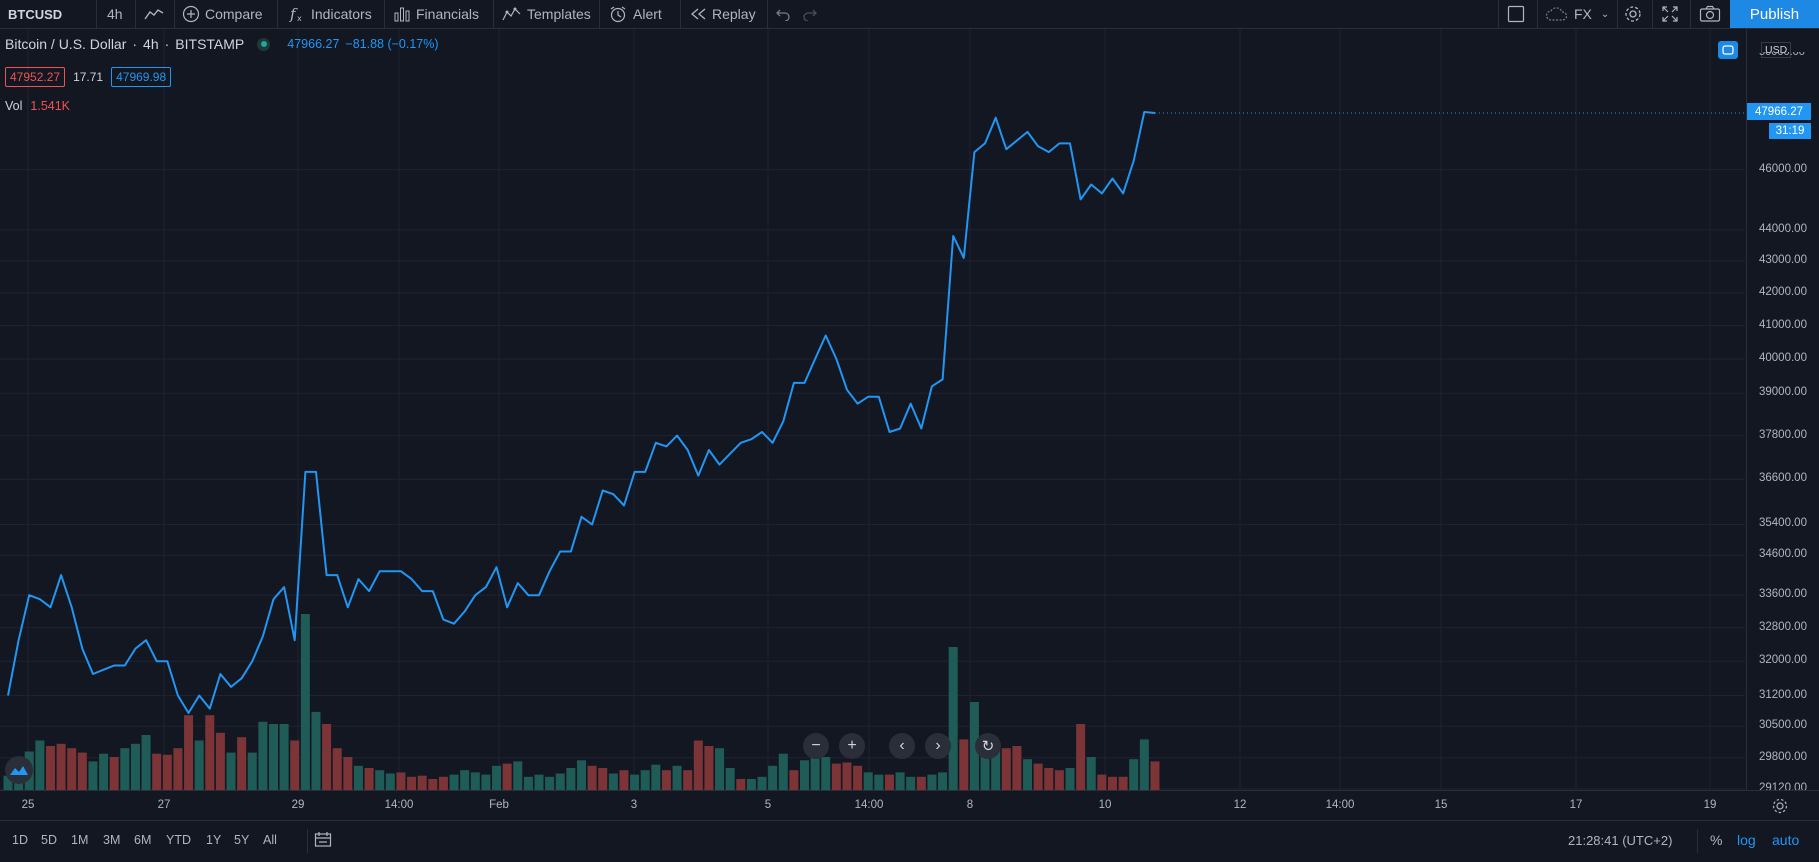 Image resolution: width=1819 pixels, height=862 pixels. What do you see at coordinates (1783, 291) in the screenshot?
I see `price-tick: 42000.00` at bounding box center [1783, 291].